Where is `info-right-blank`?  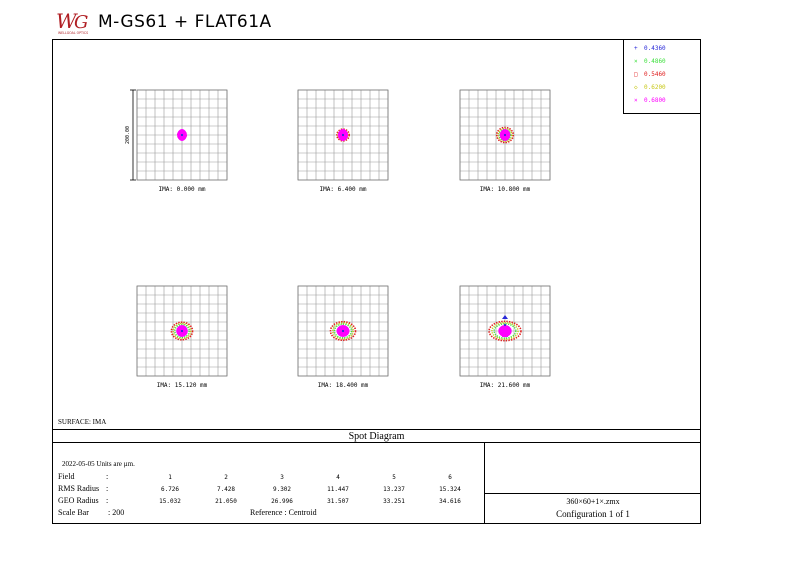 info-right-blank is located at coordinates (593, 468).